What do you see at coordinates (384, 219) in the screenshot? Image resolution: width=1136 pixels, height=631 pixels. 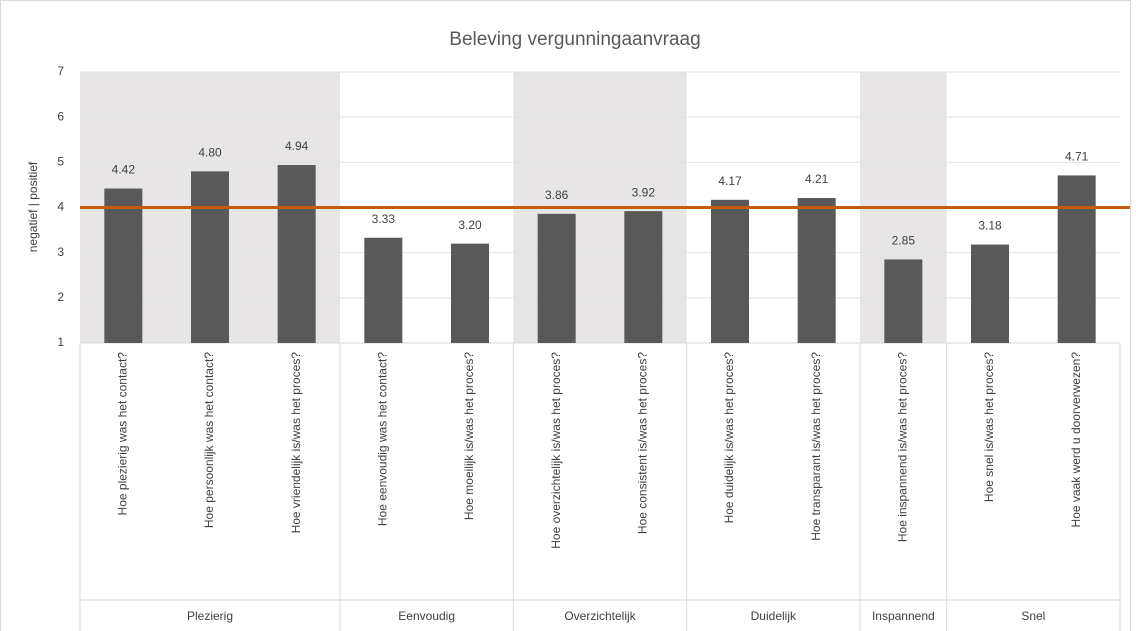 I see `value-label: 3.33` at bounding box center [384, 219].